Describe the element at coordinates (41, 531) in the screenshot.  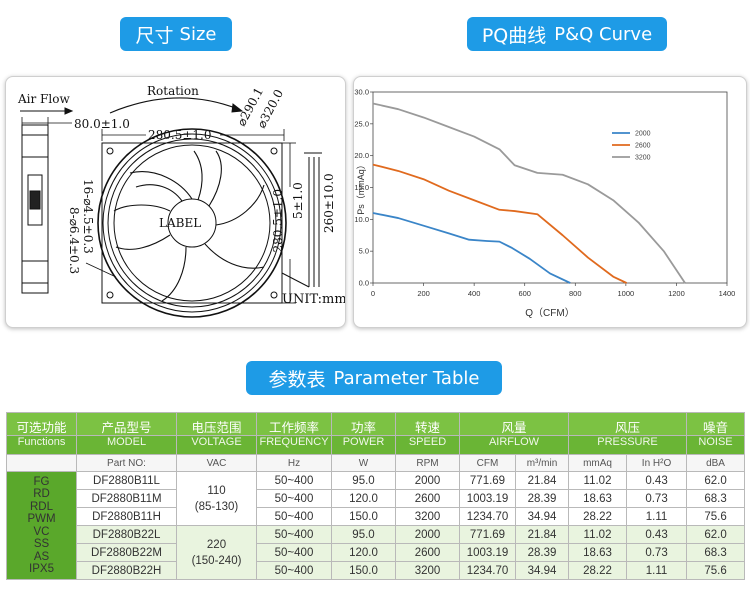
I see `function-item: VC` at that location.